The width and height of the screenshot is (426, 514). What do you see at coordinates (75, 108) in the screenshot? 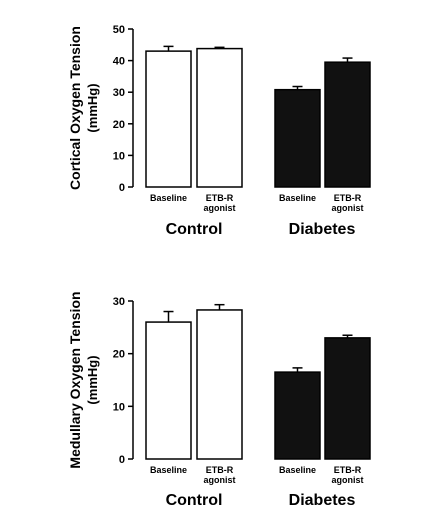
I see `y-axis-label: Cortical Oxygen Tension` at bounding box center [75, 108].